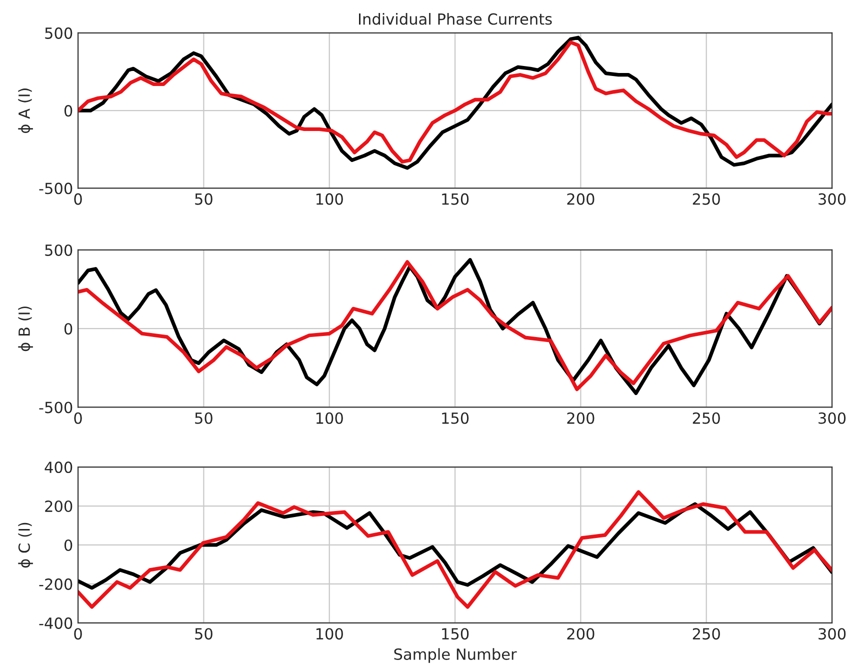 This screenshot has width=851, height=672. Describe the element at coordinates (455, 655) in the screenshot. I see `x-axis-title: Sample Number` at that location.